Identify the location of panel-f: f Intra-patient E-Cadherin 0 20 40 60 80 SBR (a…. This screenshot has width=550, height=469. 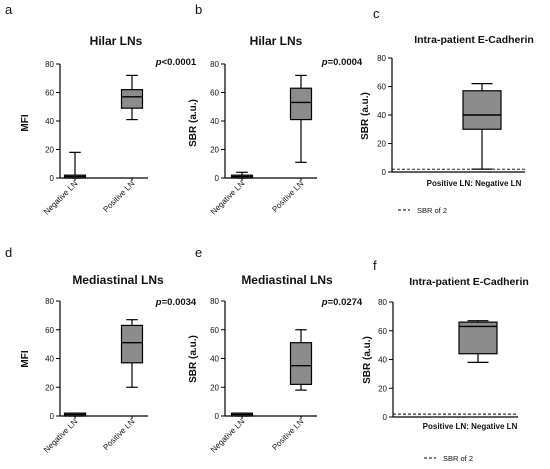
(445, 360).